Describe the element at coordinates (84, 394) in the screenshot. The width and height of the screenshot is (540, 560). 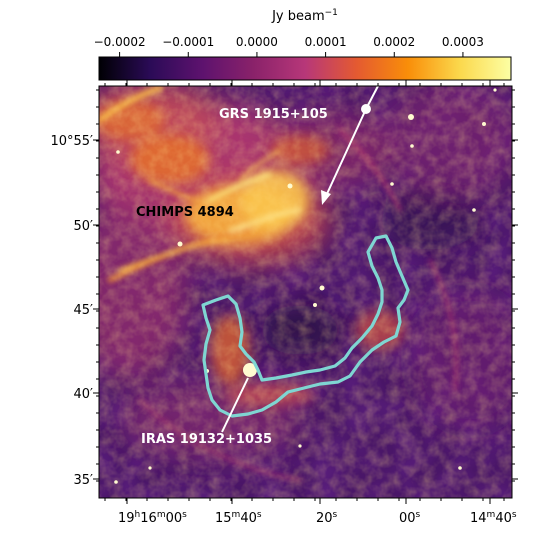
I see `dec-tick-label: 40′` at that location.